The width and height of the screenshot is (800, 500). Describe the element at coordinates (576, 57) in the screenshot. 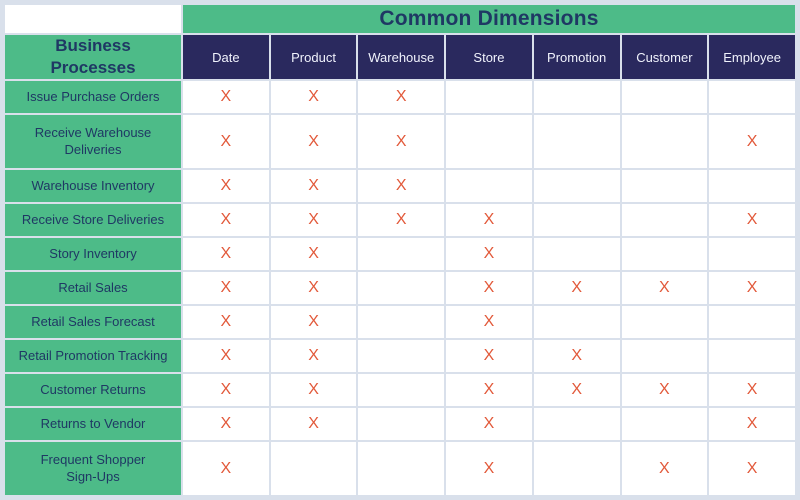

I see `column-header-promotion: Promotion` at that location.